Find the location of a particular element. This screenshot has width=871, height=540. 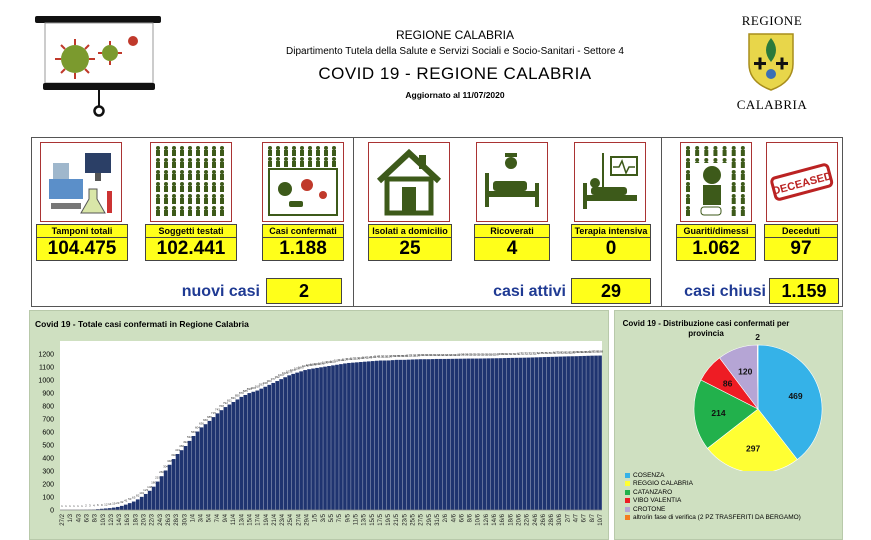

tile-guariti is located at coordinates (716, 182).